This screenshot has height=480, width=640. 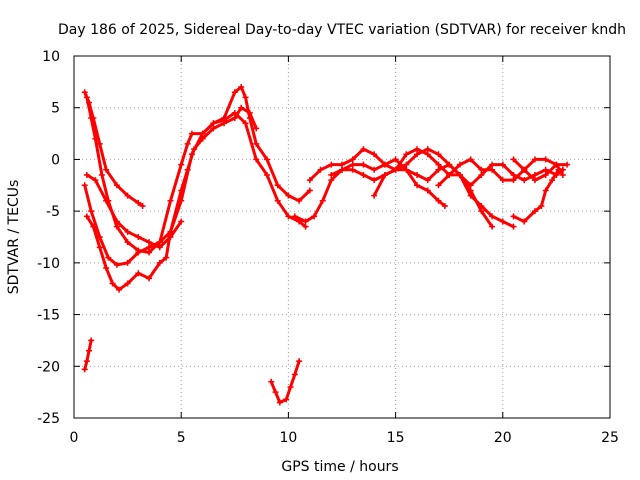 I want to click on y-axis-label: SDTVAR / TECUs, so click(x=14, y=237).